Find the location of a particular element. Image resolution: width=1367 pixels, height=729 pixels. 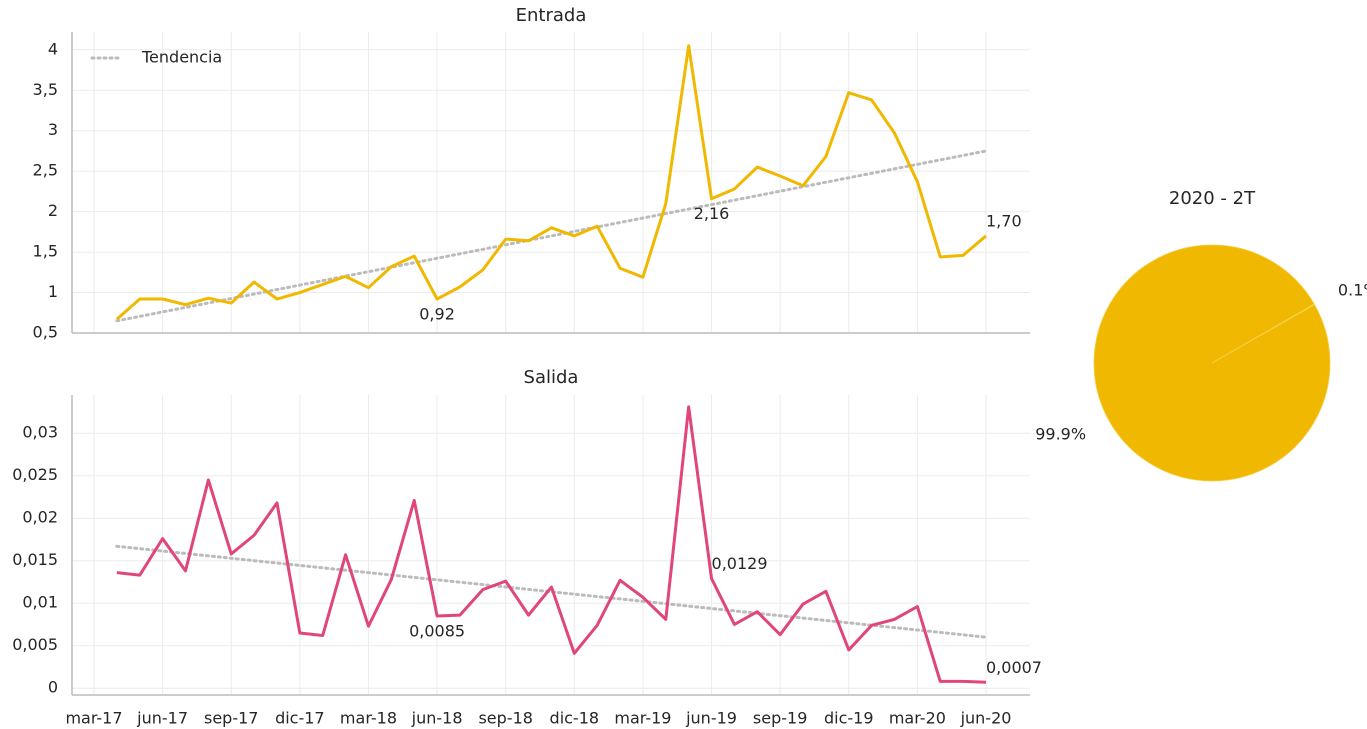

y-tick-label: 0,01 is located at coordinates (40, 602).